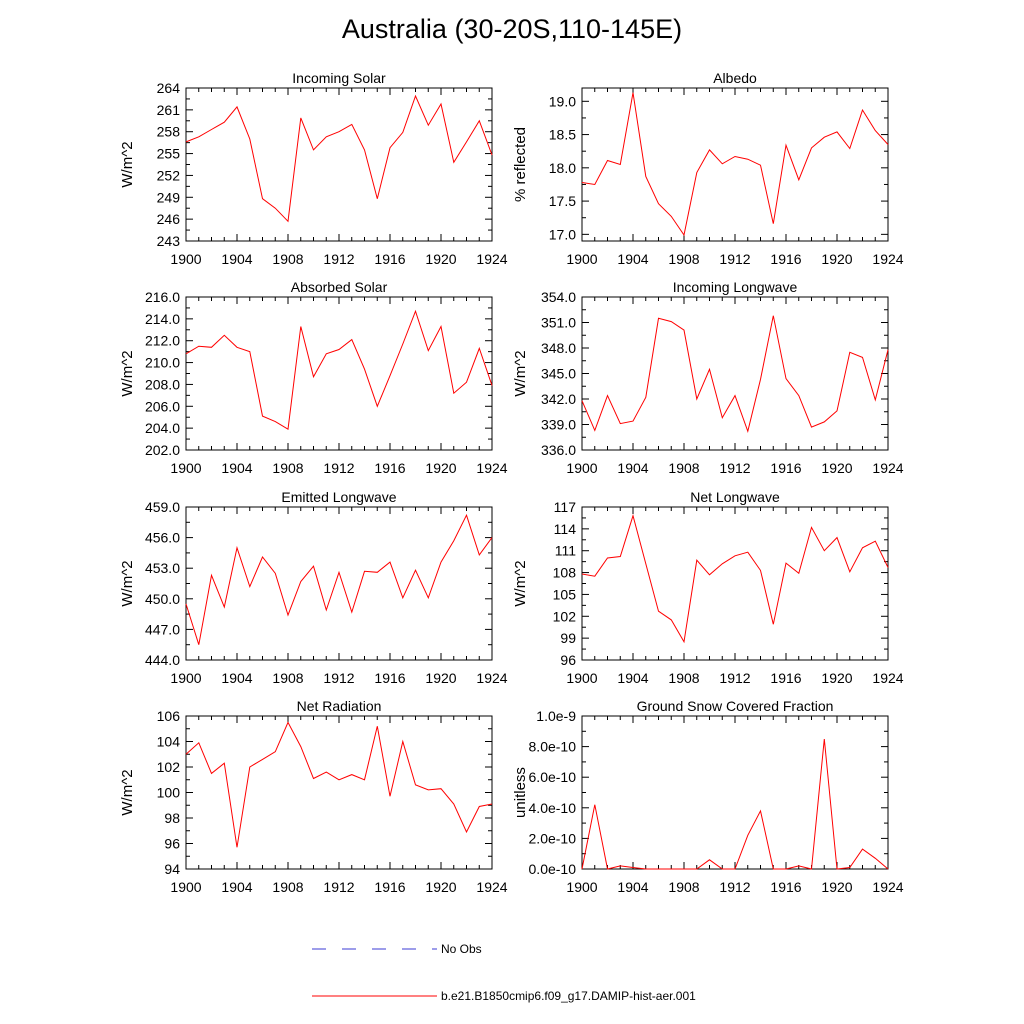  Describe the element at coordinates (565, 551) in the screenshot. I see `y-tick-label: 111` at that location.